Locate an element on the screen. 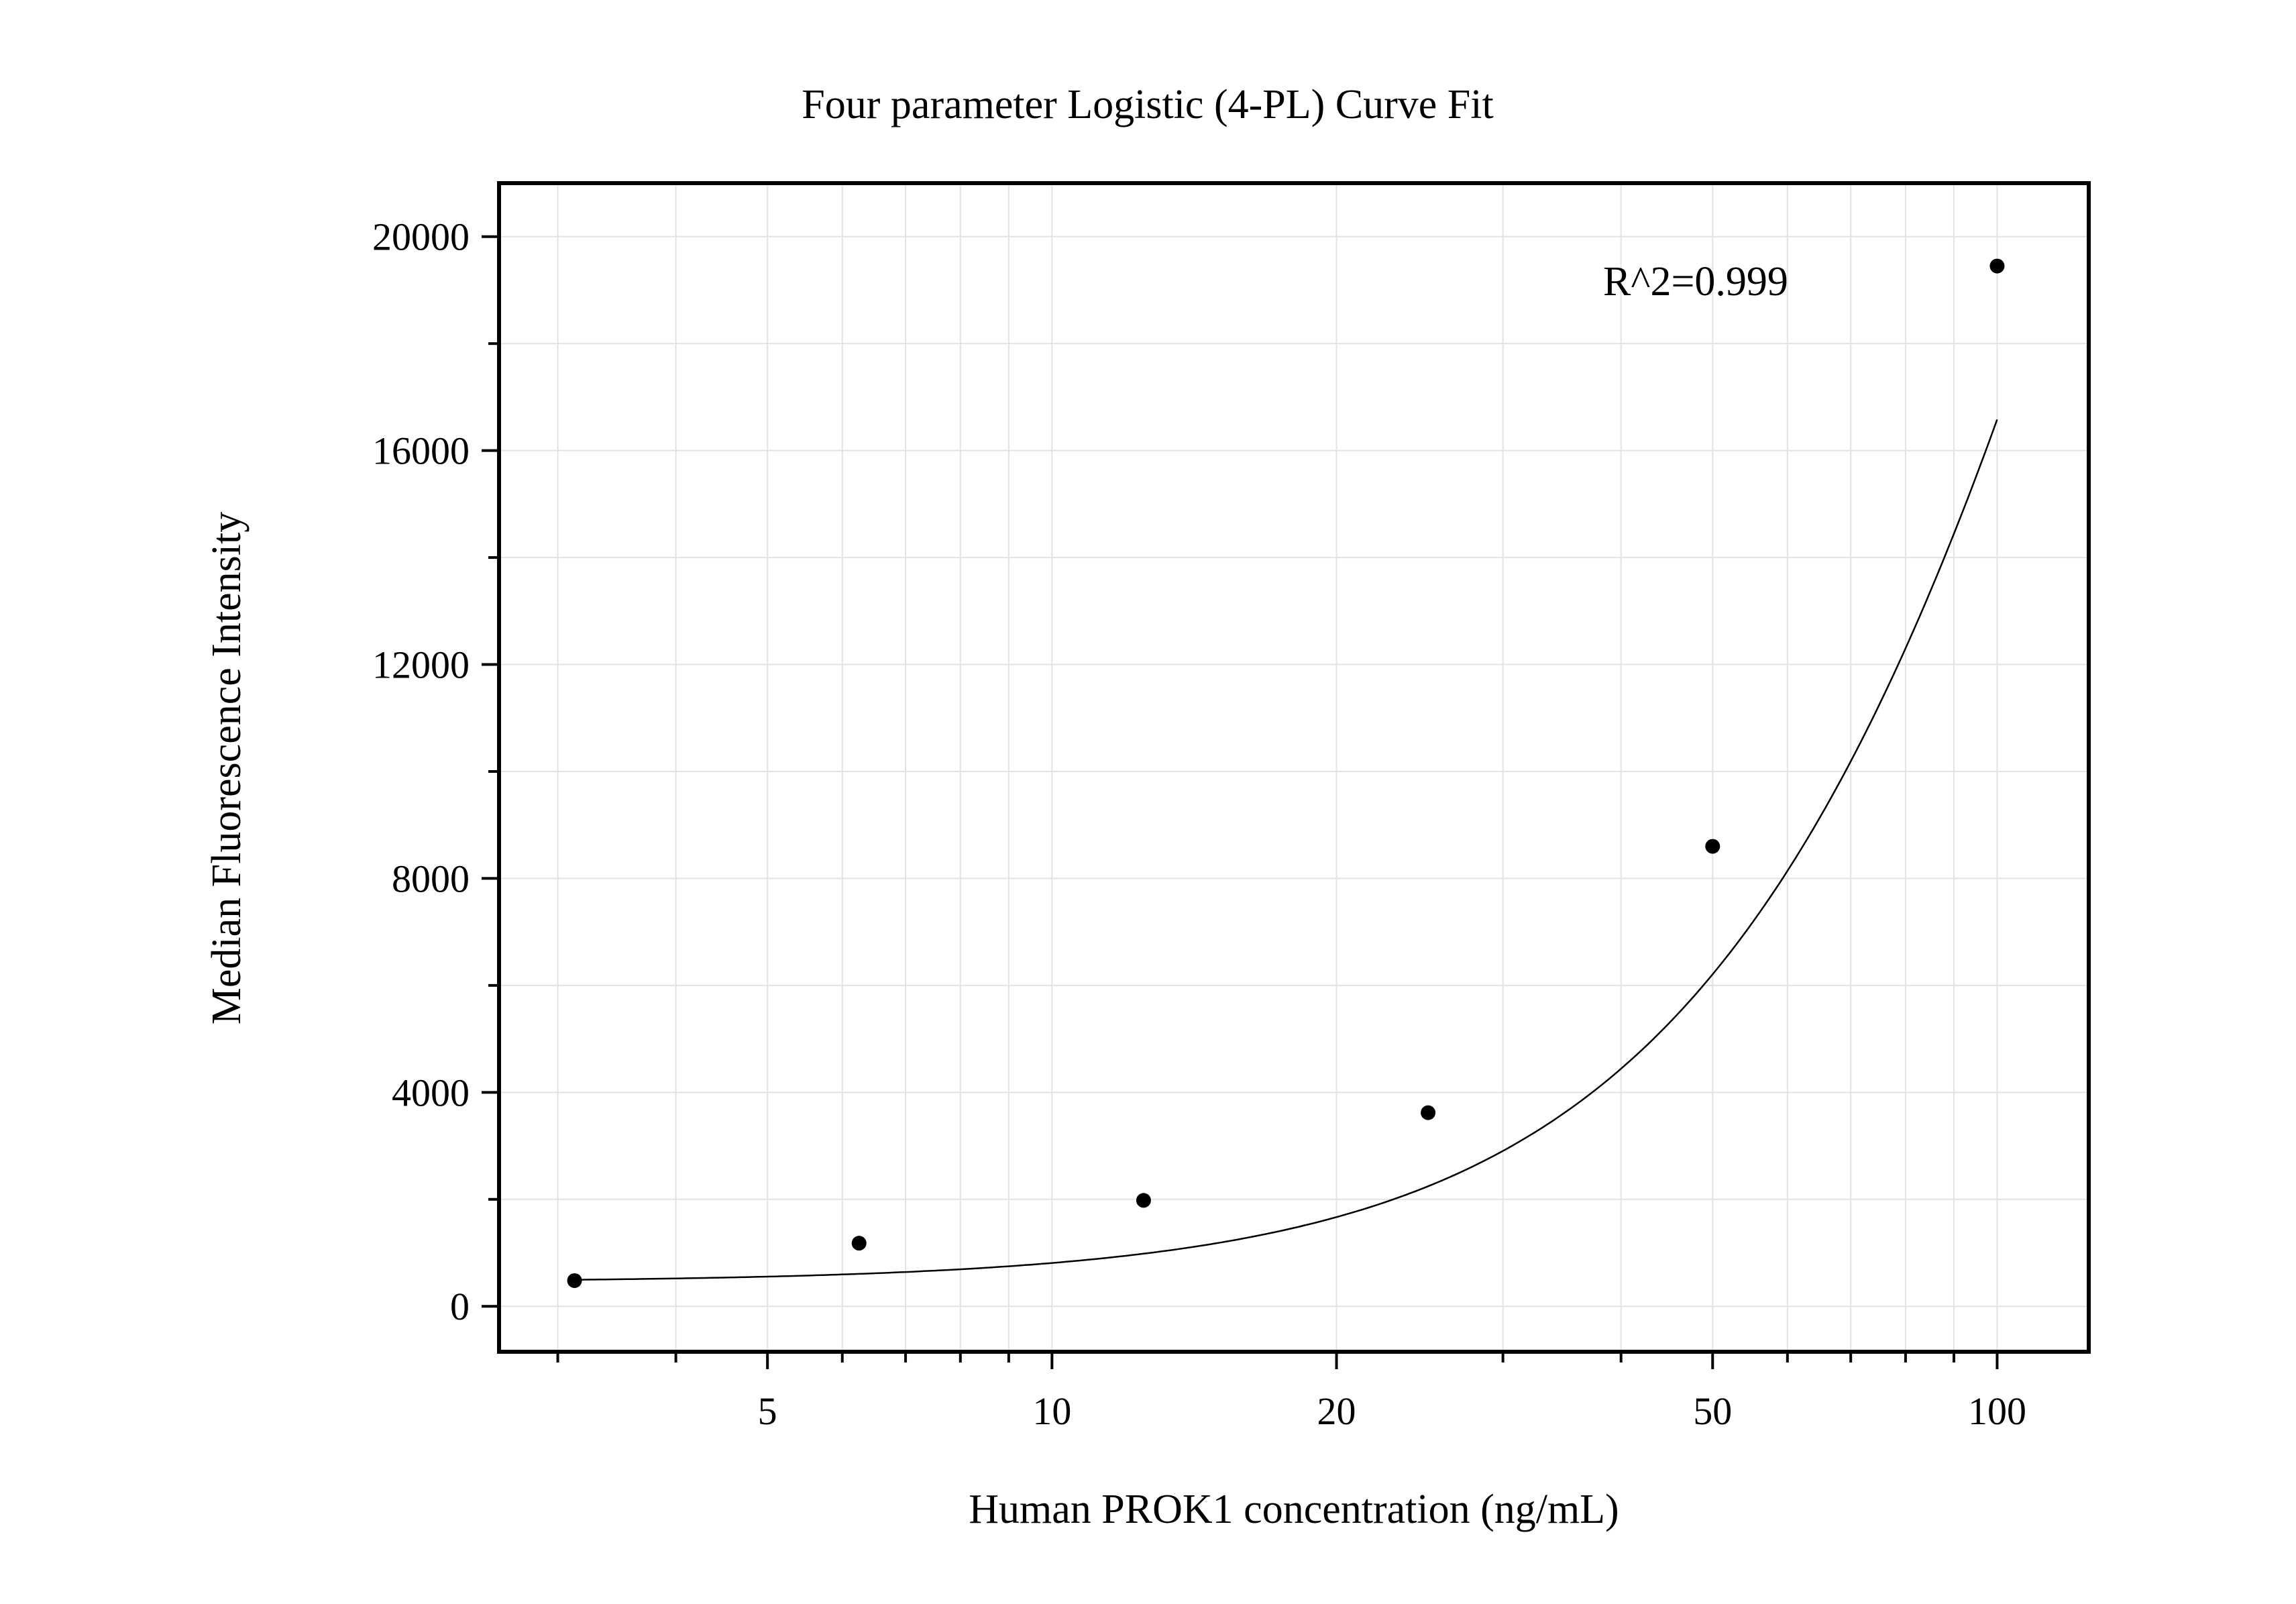  y-tick-label: 12000 is located at coordinates (421, 665).